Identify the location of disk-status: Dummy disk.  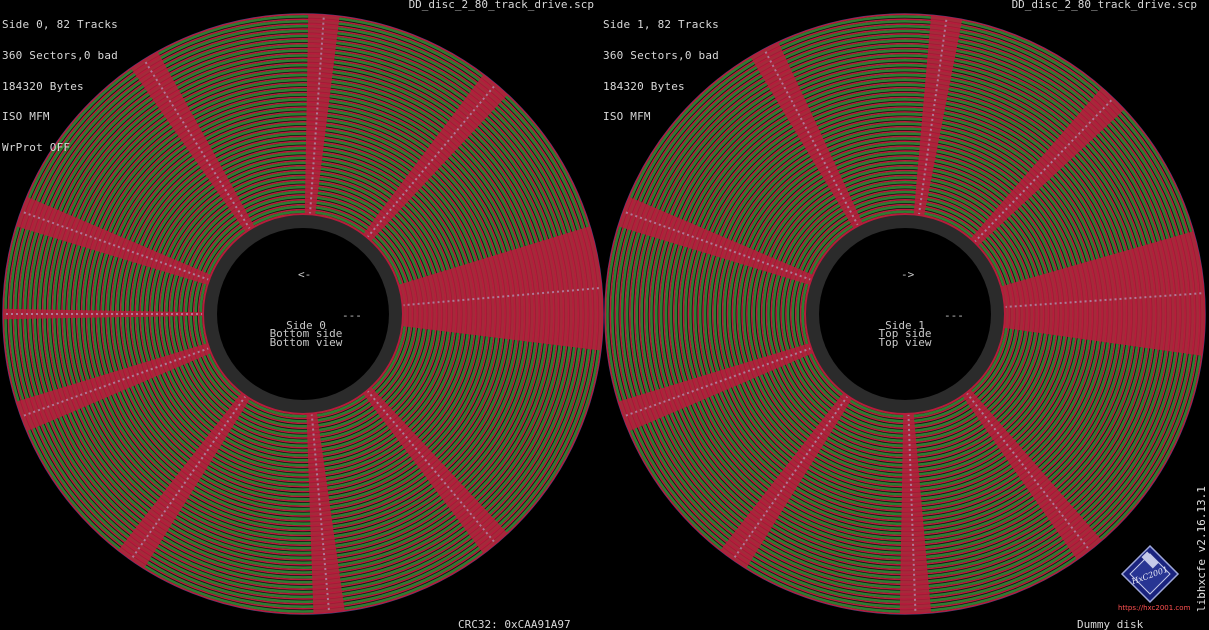
(1110, 624).